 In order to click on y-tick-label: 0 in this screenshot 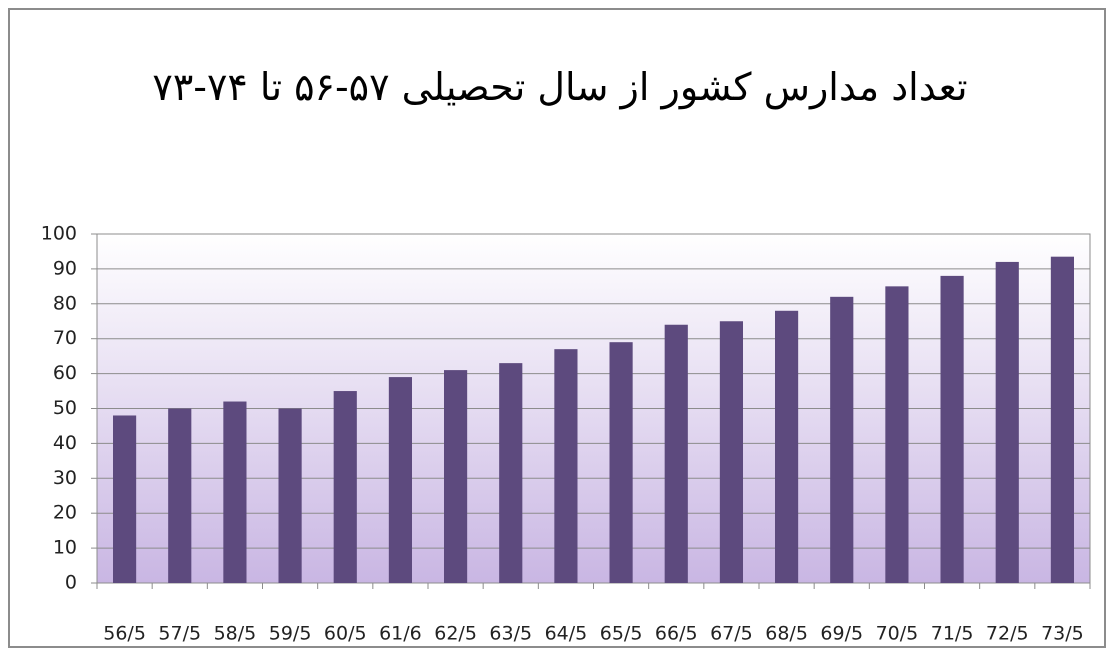, I will do `click(71, 583)`.